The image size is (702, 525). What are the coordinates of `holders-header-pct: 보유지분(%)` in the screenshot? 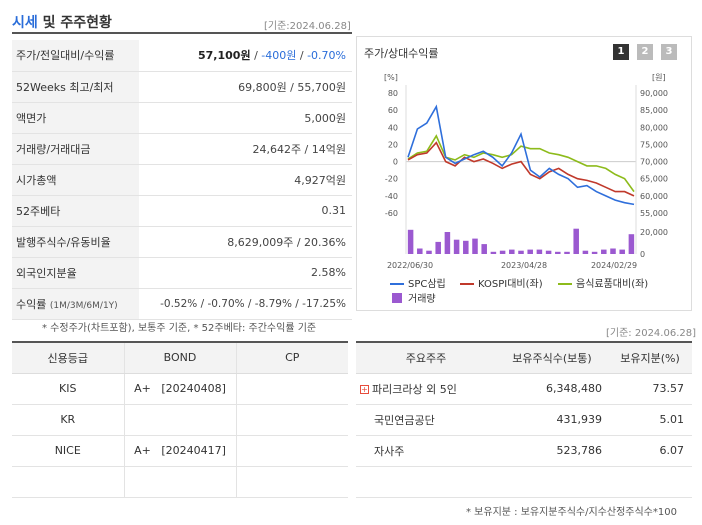 It's located at (650, 358).